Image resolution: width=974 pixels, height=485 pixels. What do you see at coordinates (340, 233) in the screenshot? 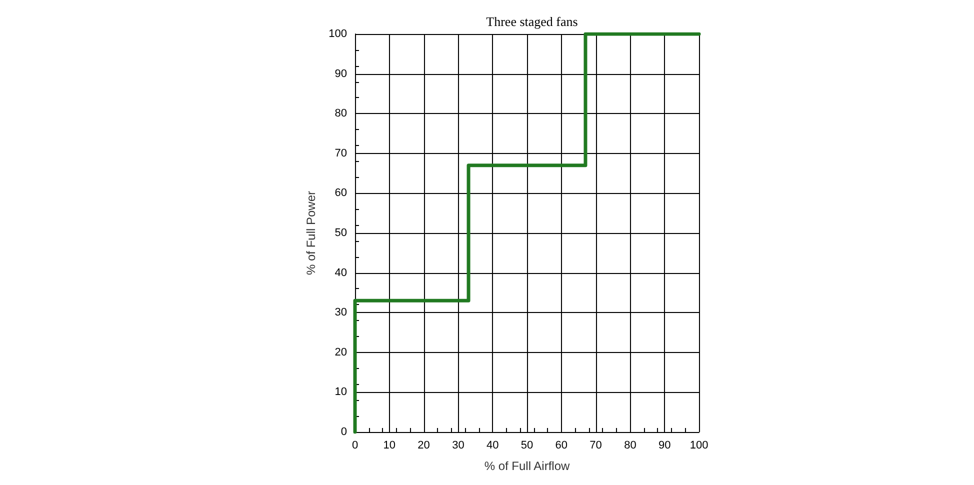
I see `y-tick-label: 50` at bounding box center [340, 233].